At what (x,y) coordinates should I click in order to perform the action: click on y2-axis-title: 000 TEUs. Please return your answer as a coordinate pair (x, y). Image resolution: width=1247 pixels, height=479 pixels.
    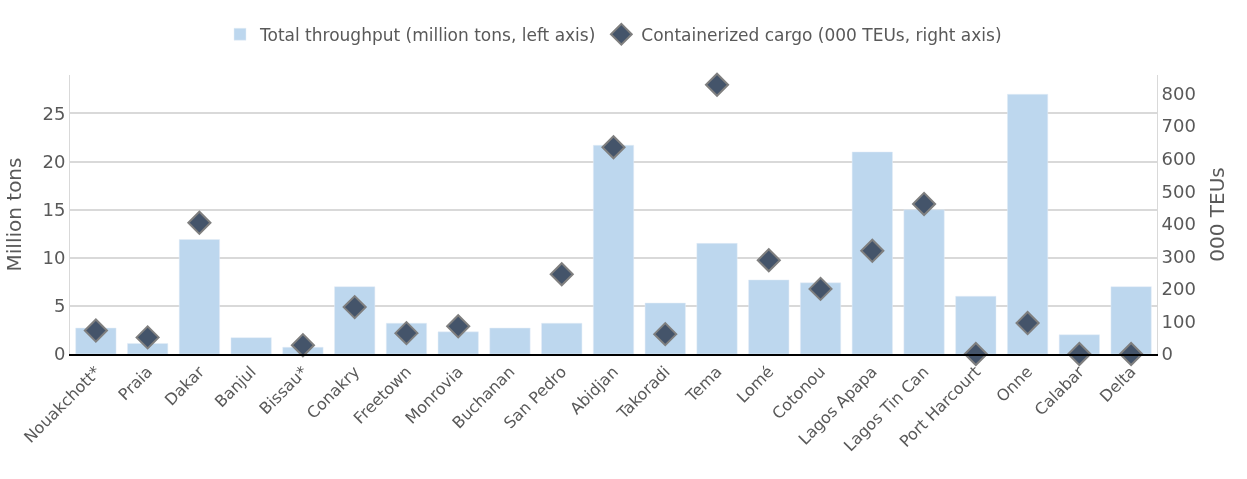
    Looking at the image, I should click on (1217, 214).